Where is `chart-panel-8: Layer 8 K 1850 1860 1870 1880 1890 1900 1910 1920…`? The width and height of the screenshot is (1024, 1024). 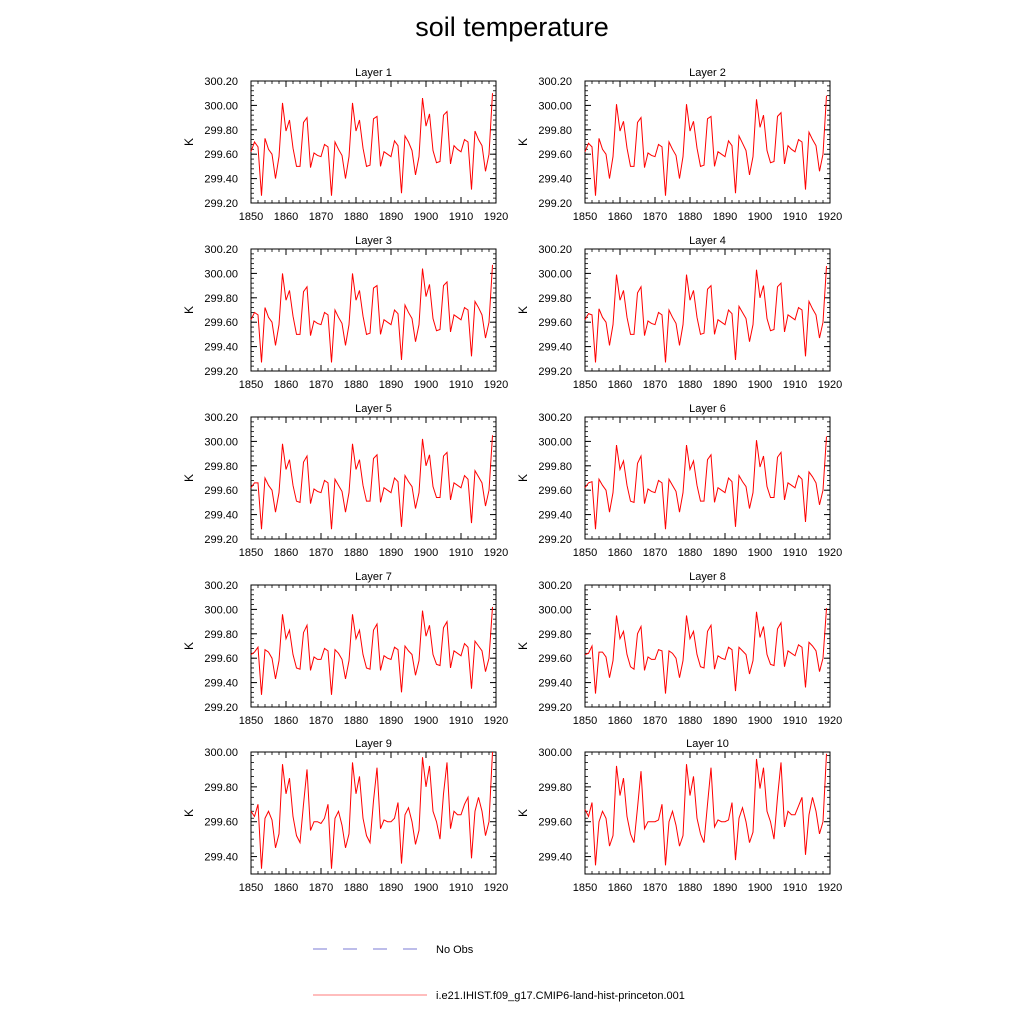 chart-panel-8: Layer 8 K 1850 1860 1870 1880 1890 1900 1910 1920… is located at coordinates (679, 649).